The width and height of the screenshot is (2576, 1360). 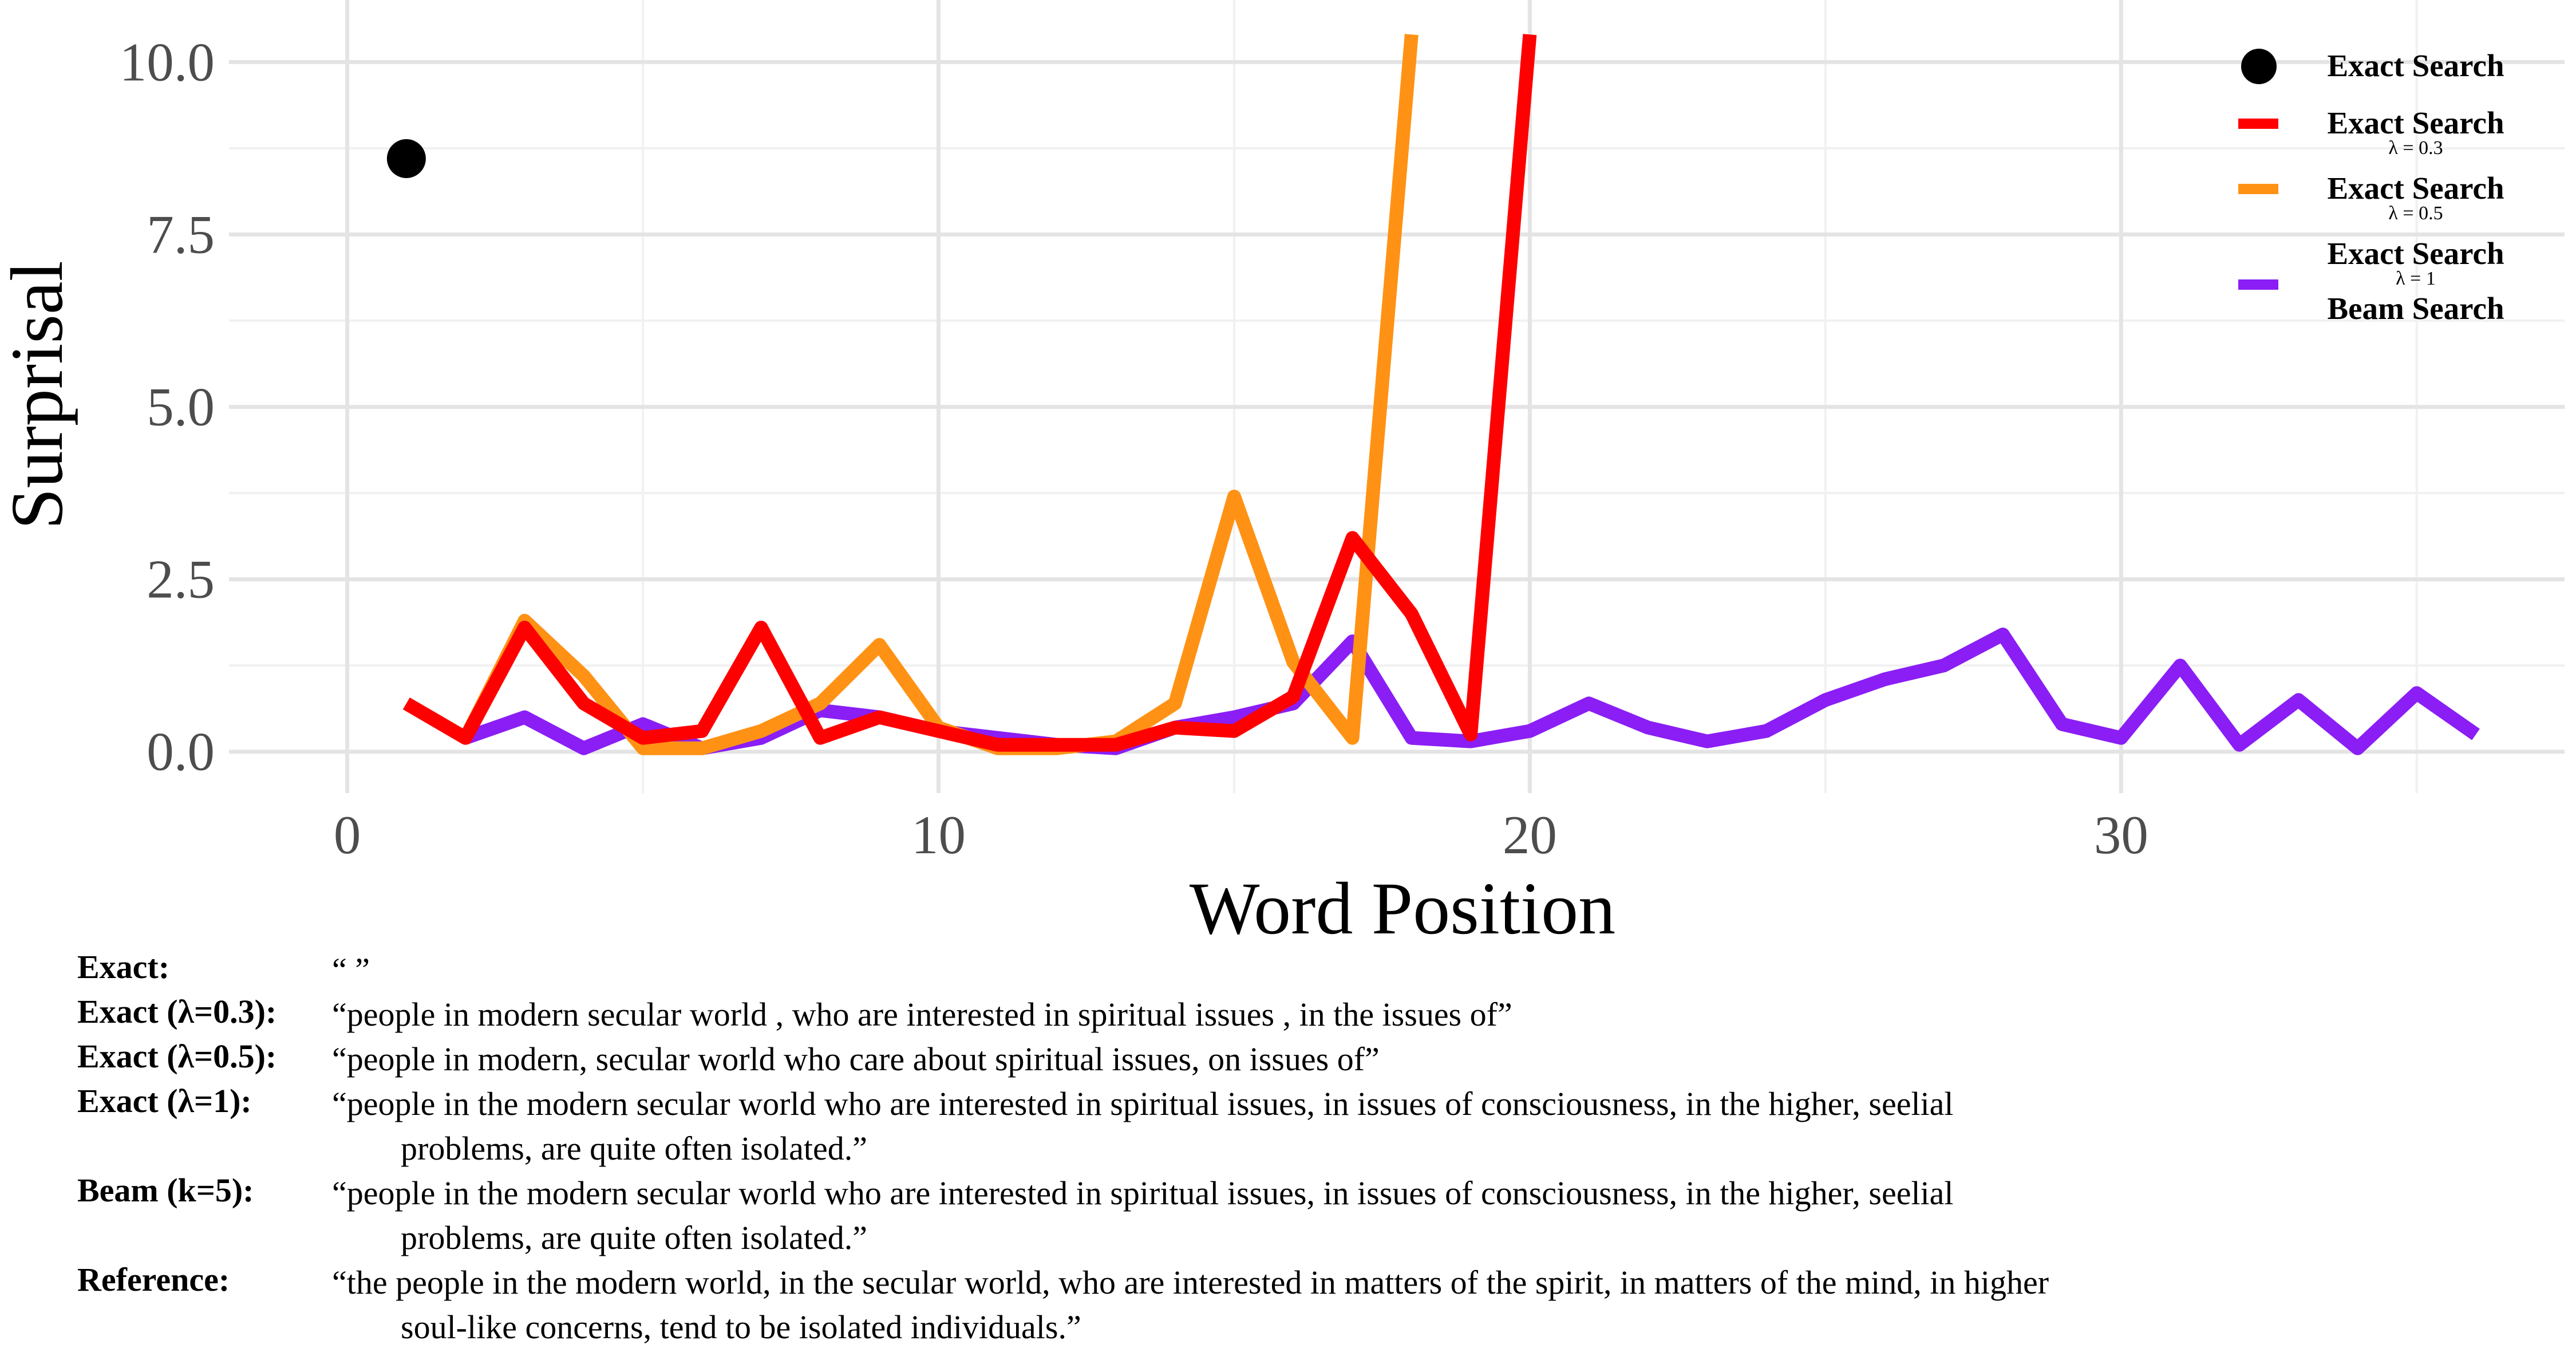 I want to click on legend-sublabel: λ = 1, so click(x=2416, y=278).